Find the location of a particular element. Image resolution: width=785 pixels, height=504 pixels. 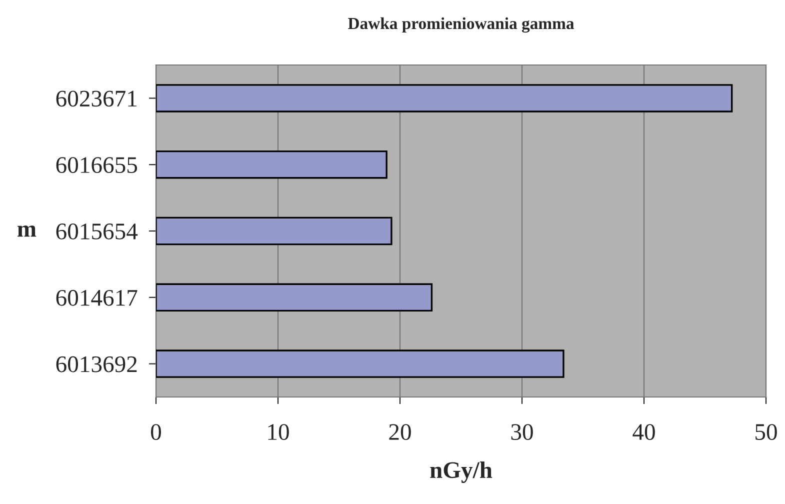

y-tick-label: 6014617 is located at coordinates (97, 298).